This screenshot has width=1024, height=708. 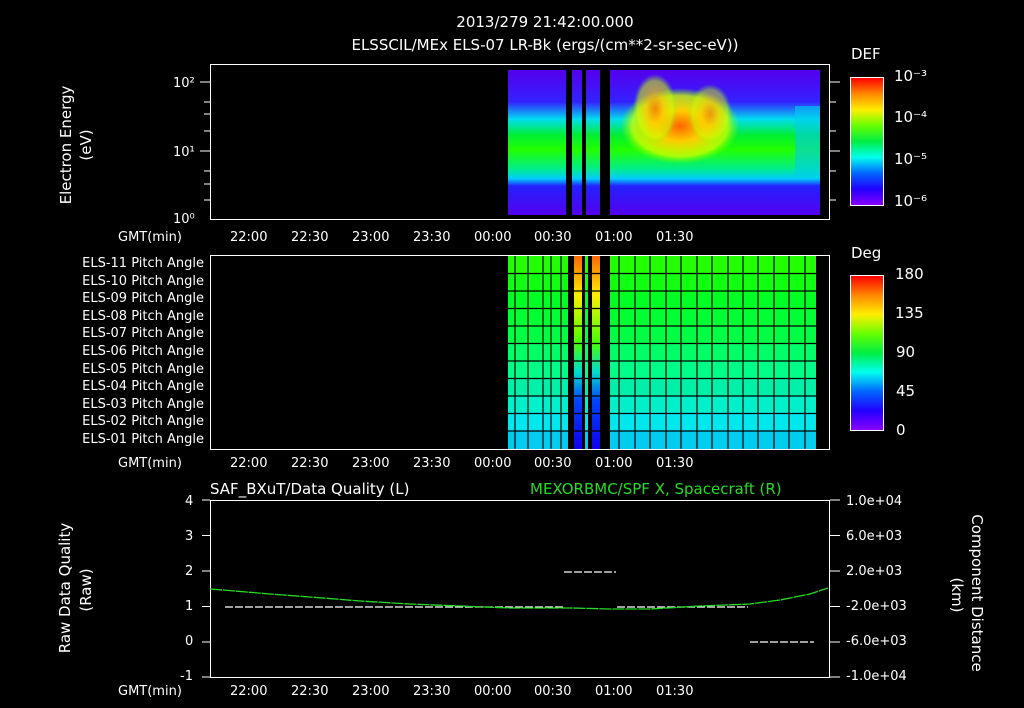 What do you see at coordinates (184, 219) in the screenshot?
I see `panel1-ytick-1: 10⁰` at bounding box center [184, 219].